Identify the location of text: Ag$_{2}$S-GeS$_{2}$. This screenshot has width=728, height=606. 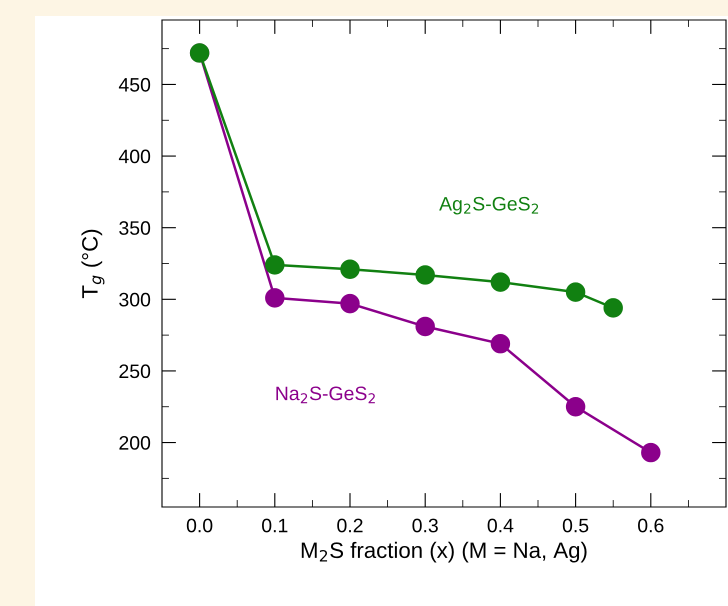
(488, 205).